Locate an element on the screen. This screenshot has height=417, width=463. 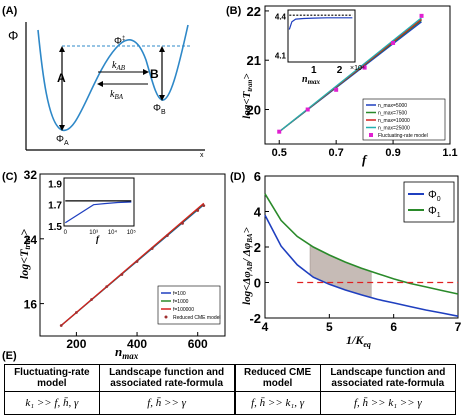
y-tick-label: 16 is located at coordinates (31, 305).